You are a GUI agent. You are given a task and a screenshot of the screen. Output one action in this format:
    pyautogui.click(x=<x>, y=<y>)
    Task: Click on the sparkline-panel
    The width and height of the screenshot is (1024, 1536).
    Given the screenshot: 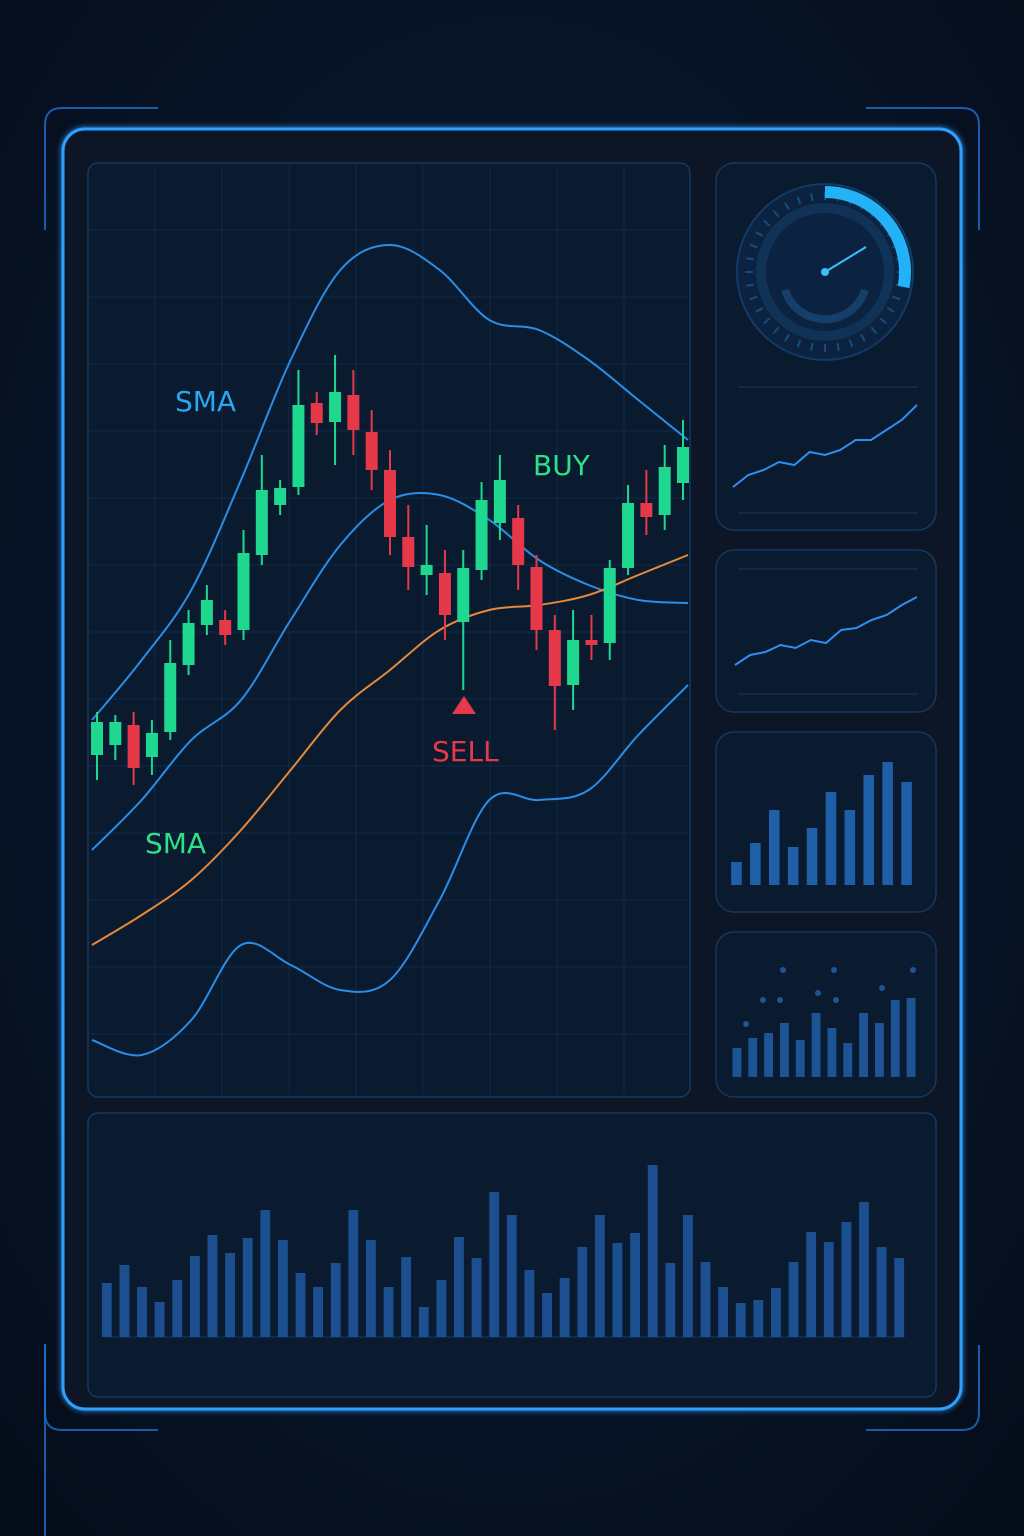 What is the action you would take?
    pyautogui.click(x=826, y=631)
    